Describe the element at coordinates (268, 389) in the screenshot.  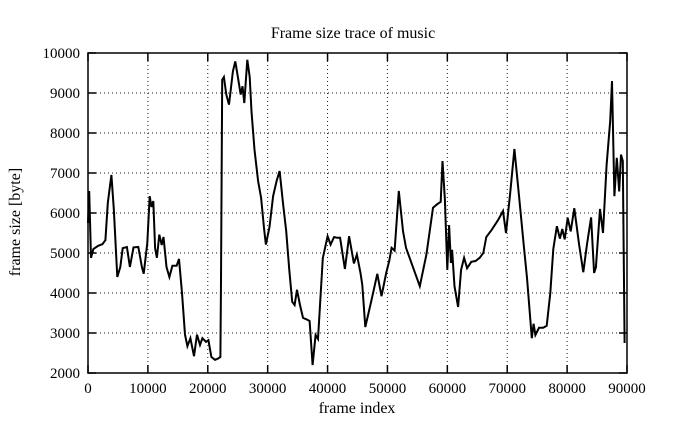
I see `x-tick-label: 30000` at that location.